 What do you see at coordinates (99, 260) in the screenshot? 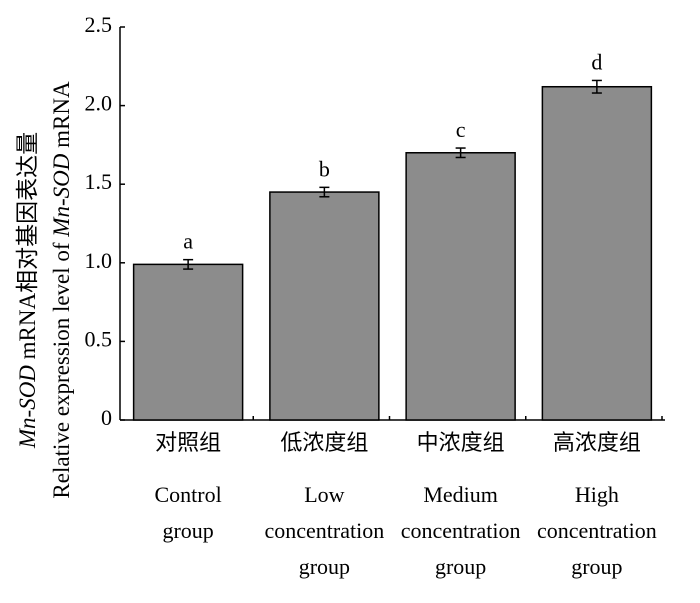
I see `y-tick-label: 1.0` at bounding box center [99, 260].